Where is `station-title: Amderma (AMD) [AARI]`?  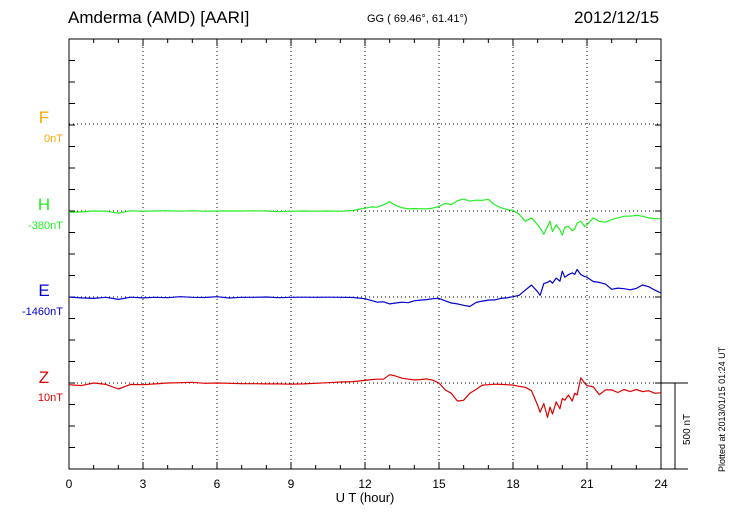
station-title: Amderma (AMD) [AARI] is located at coordinates (159, 17).